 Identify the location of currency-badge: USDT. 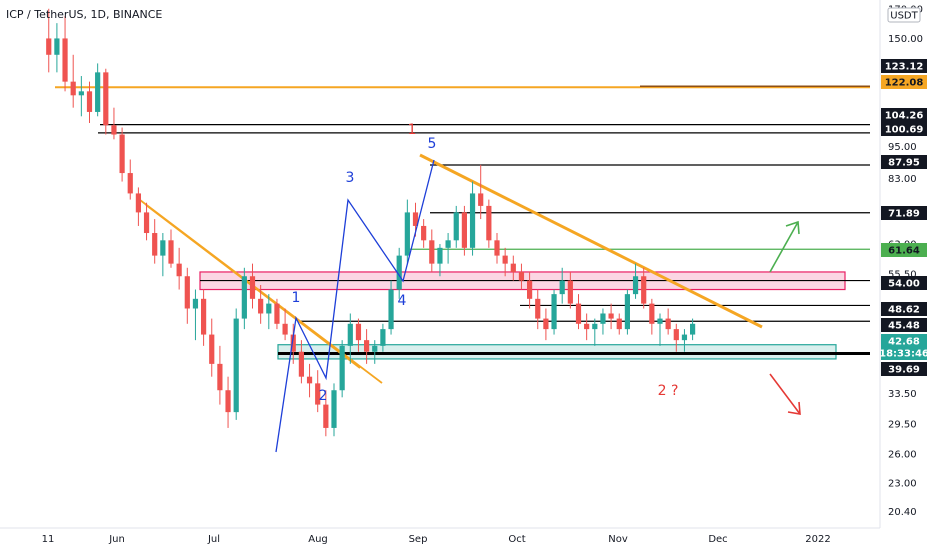
(904, 15).